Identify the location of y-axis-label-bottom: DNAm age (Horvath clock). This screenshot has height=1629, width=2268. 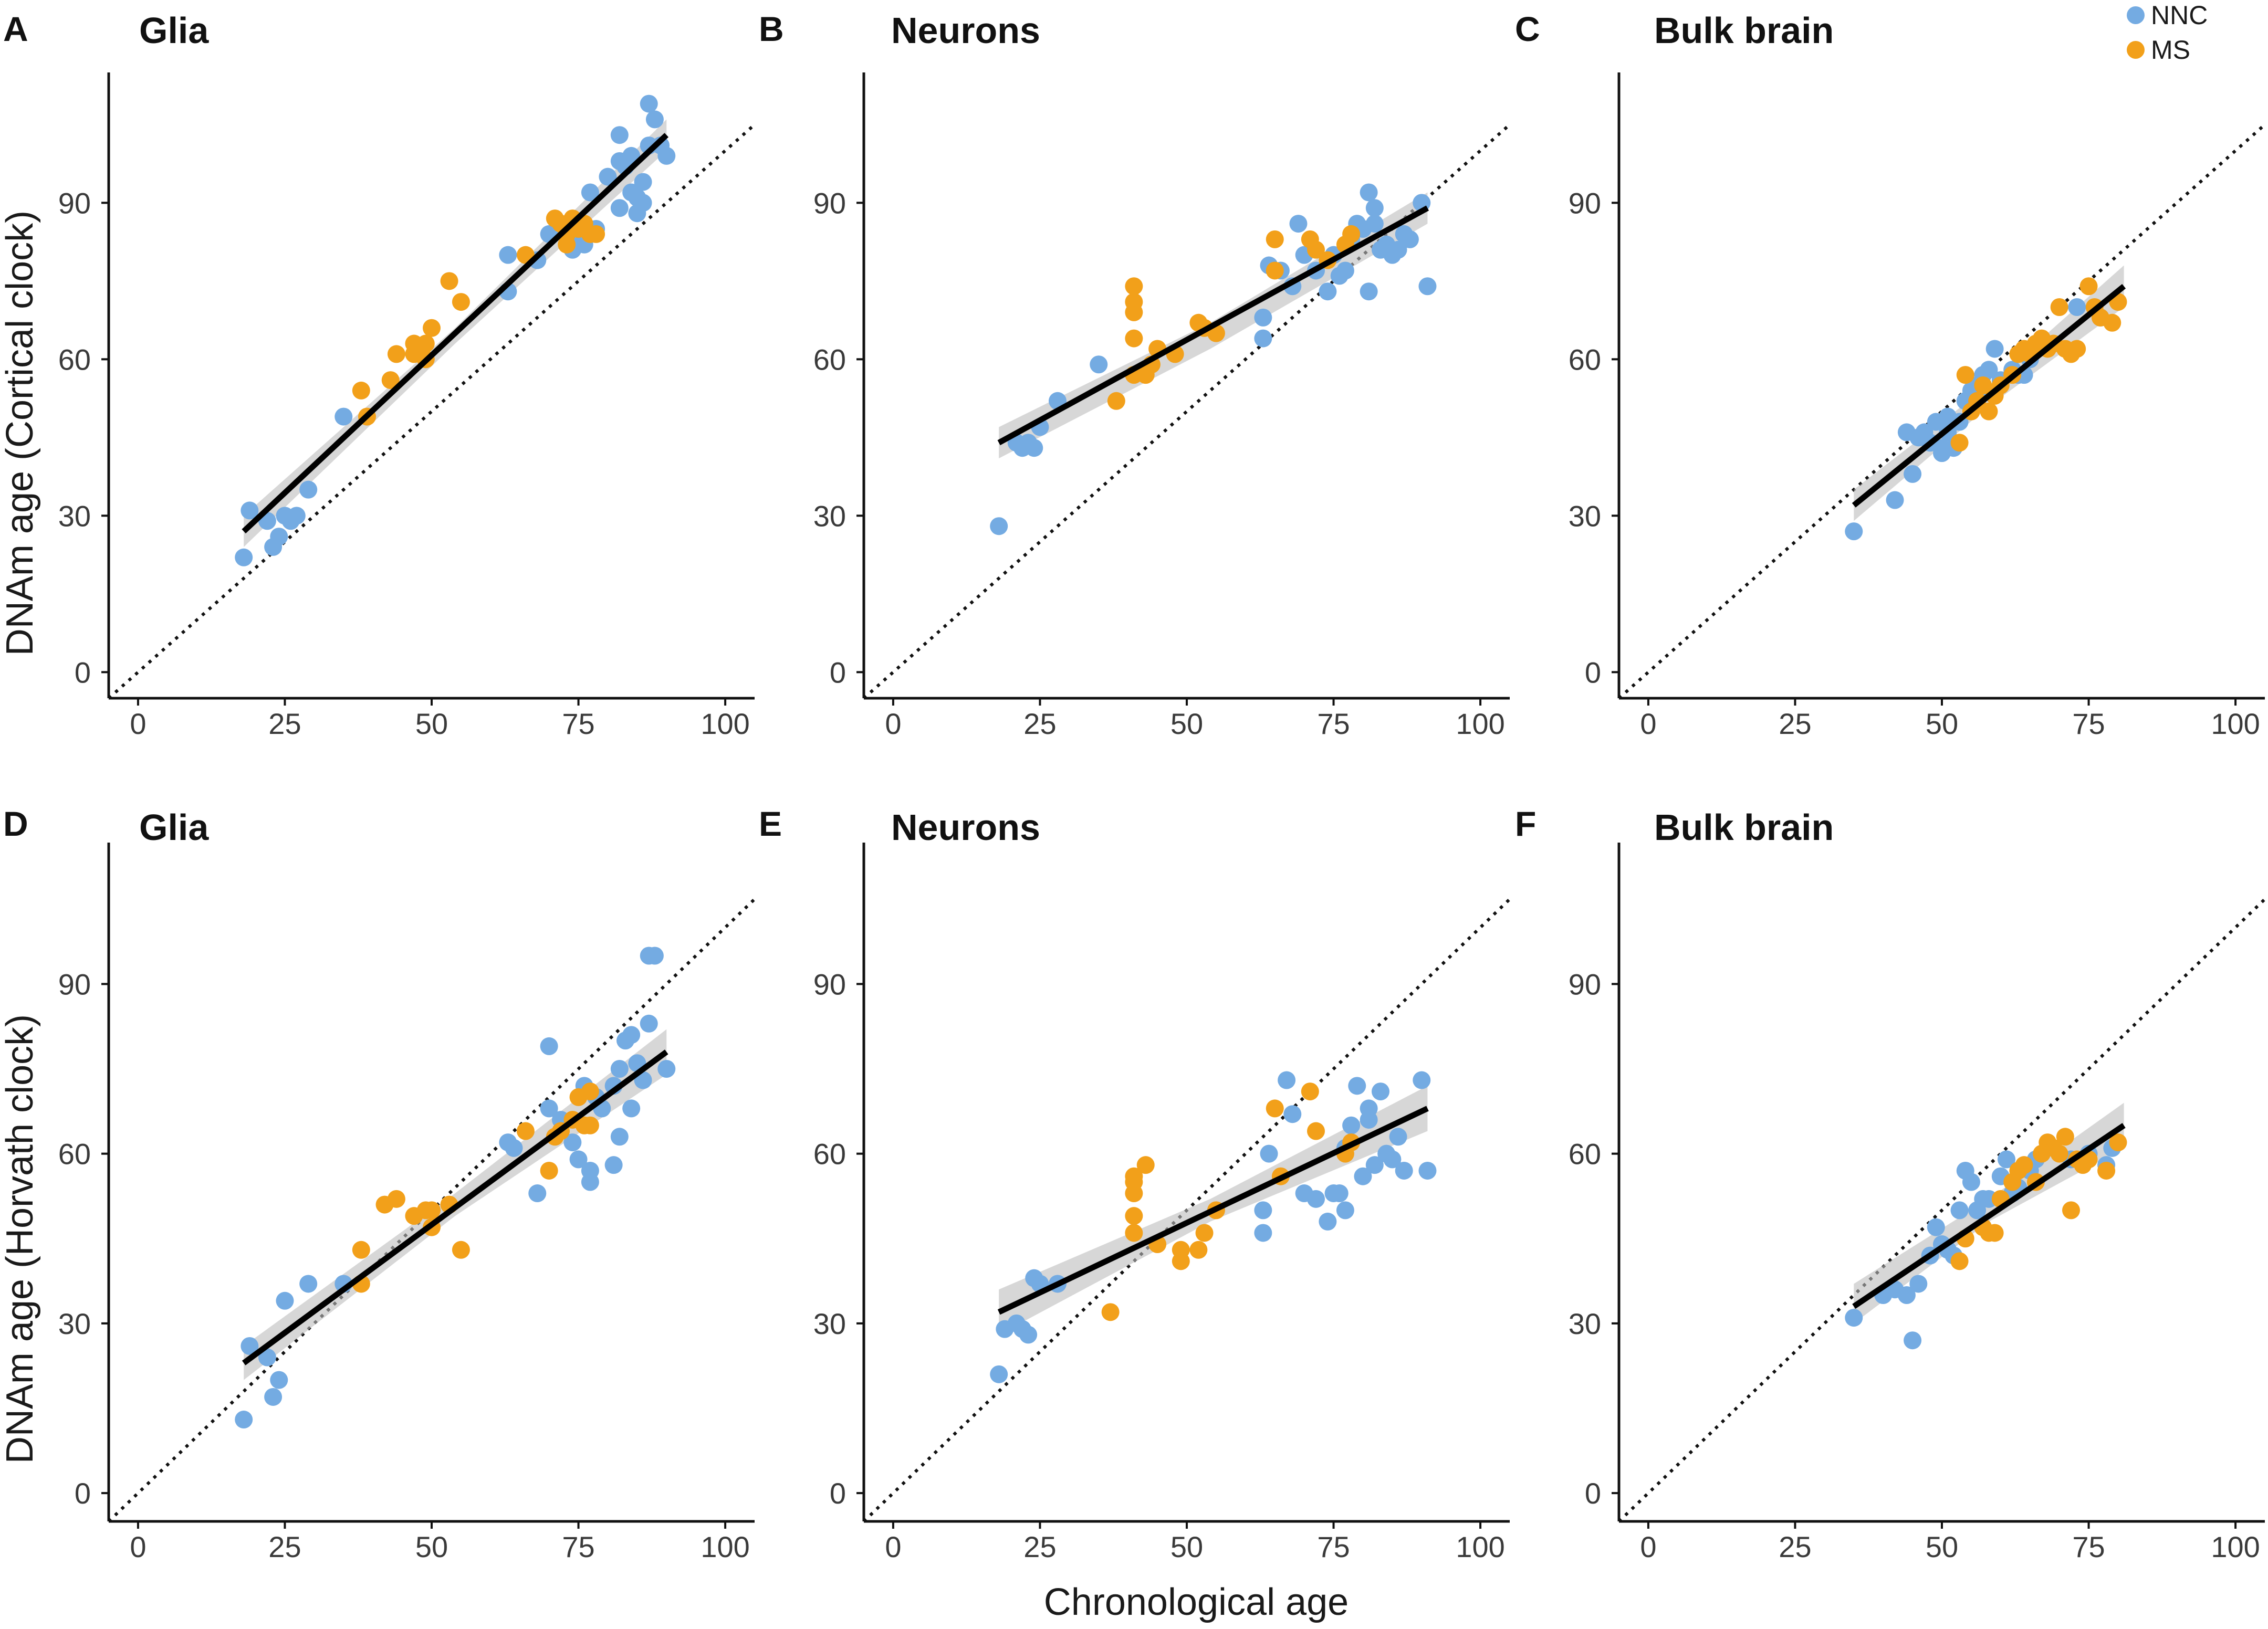
(20, 1239).